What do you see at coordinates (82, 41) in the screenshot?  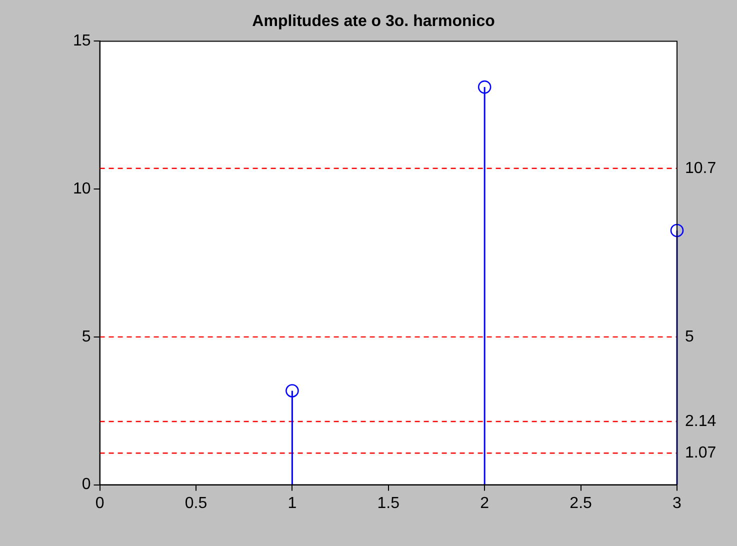 I see `y-tick-label: 15` at bounding box center [82, 41].